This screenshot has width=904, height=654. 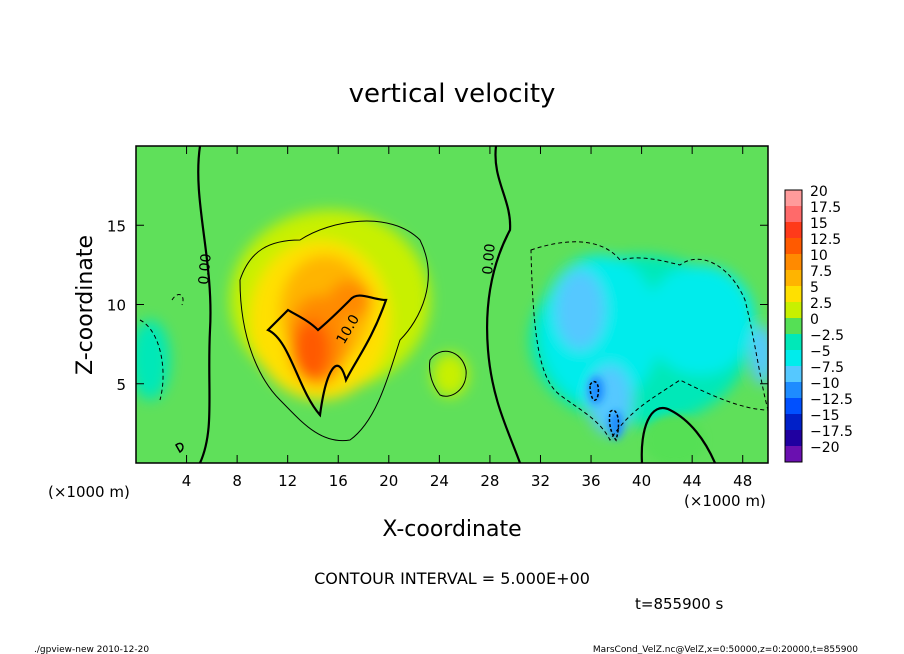 I want to click on colorbar-label: 12.5, so click(x=825, y=240).